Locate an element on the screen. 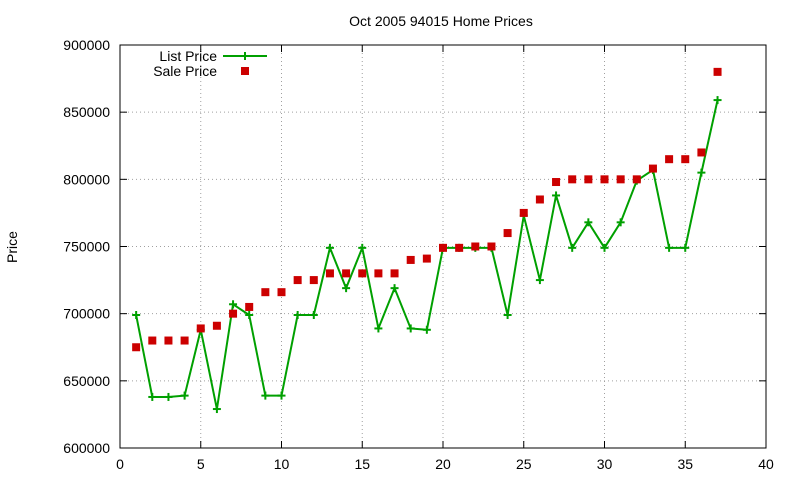 Image resolution: width=800 pixels, height=480 pixels. legend-label: List Price is located at coordinates (188, 56).